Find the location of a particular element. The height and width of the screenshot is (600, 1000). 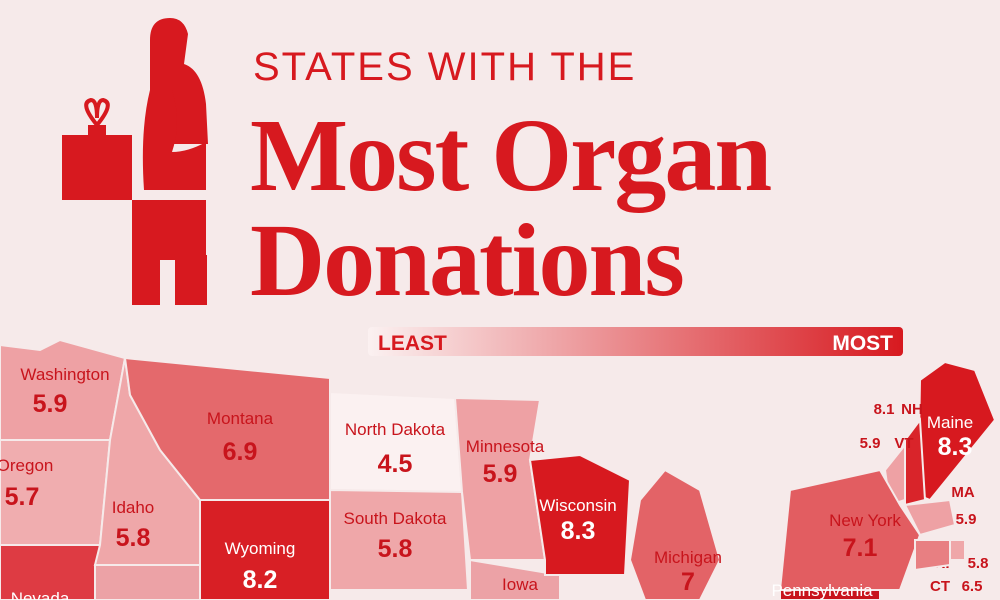

state-name: Oregon is located at coordinates (26, 465).